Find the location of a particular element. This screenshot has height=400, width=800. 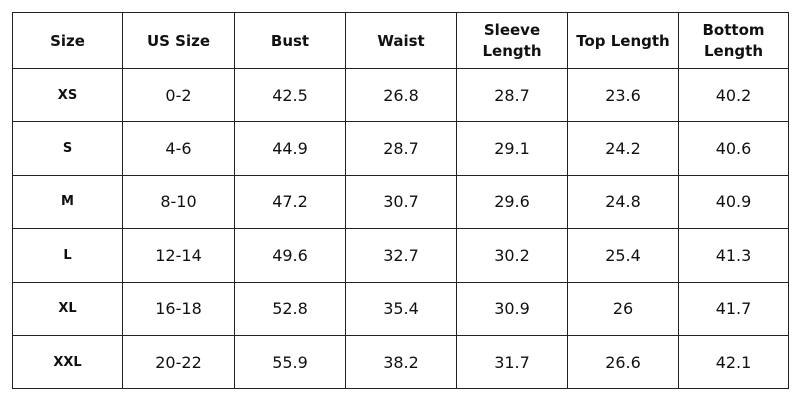

header-text: Top Length is located at coordinates (623, 40).